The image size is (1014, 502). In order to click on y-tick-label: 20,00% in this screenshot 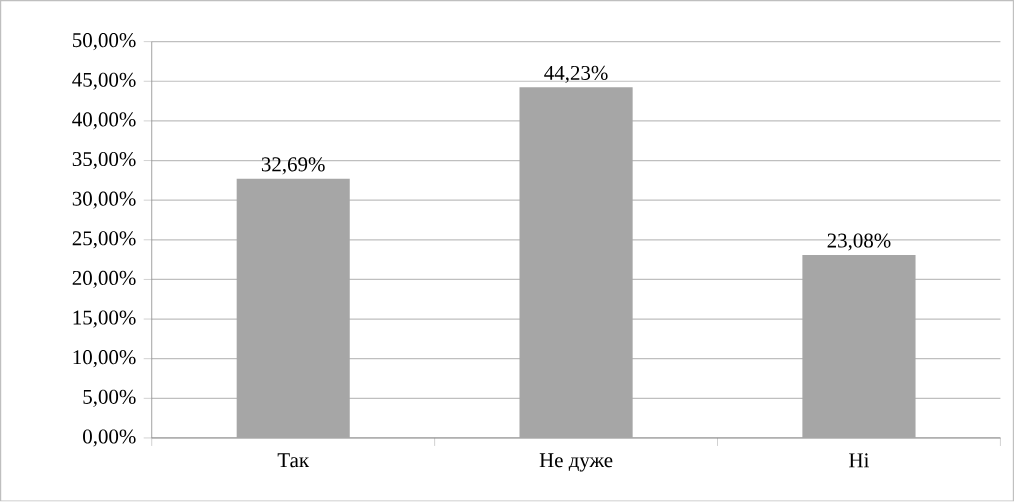, I will do `click(104, 280)`.